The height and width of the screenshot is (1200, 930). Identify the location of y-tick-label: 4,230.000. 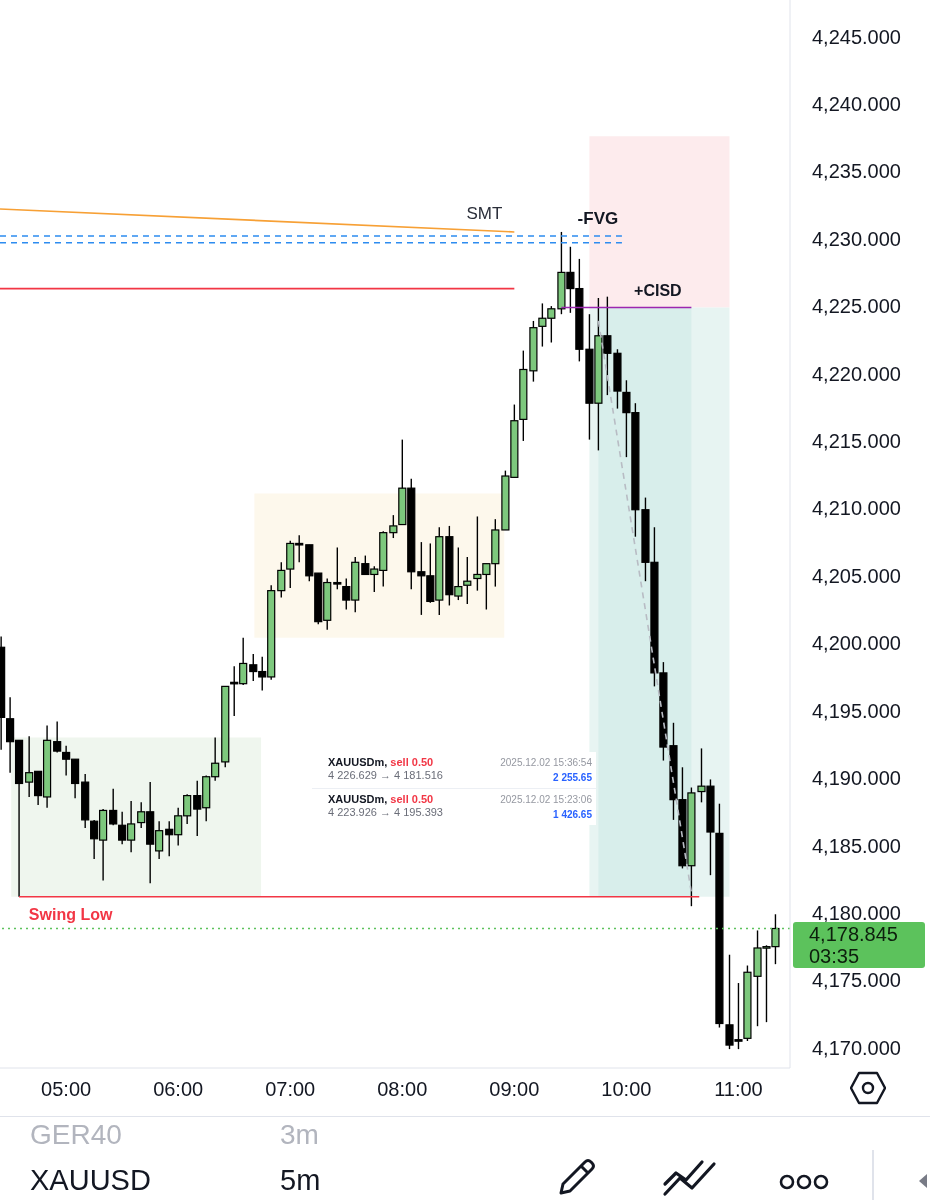
(856, 238).